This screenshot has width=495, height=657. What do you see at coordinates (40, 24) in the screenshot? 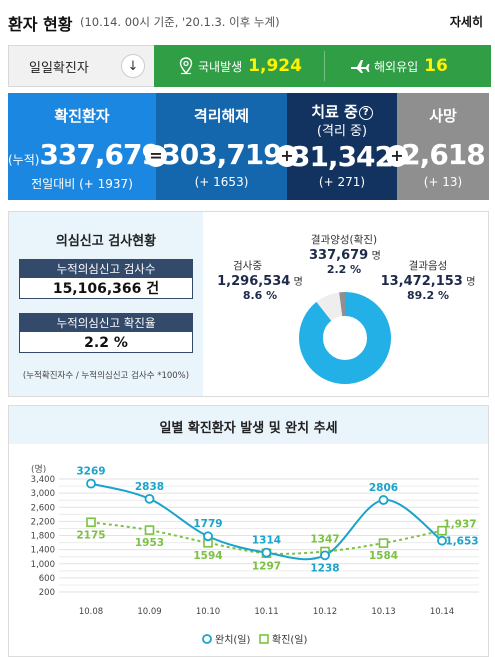
I see `page-title: 환자 현황` at bounding box center [40, 24].